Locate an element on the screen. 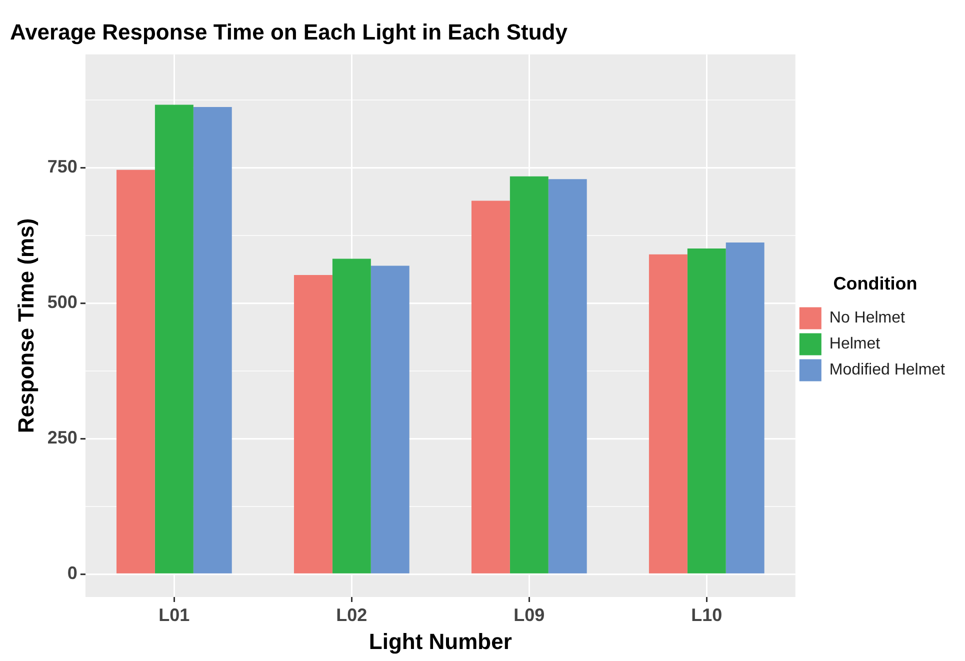 This screenshot has width=965, height=661. legend-label: No Helmet is located at coordinates (867, 318).